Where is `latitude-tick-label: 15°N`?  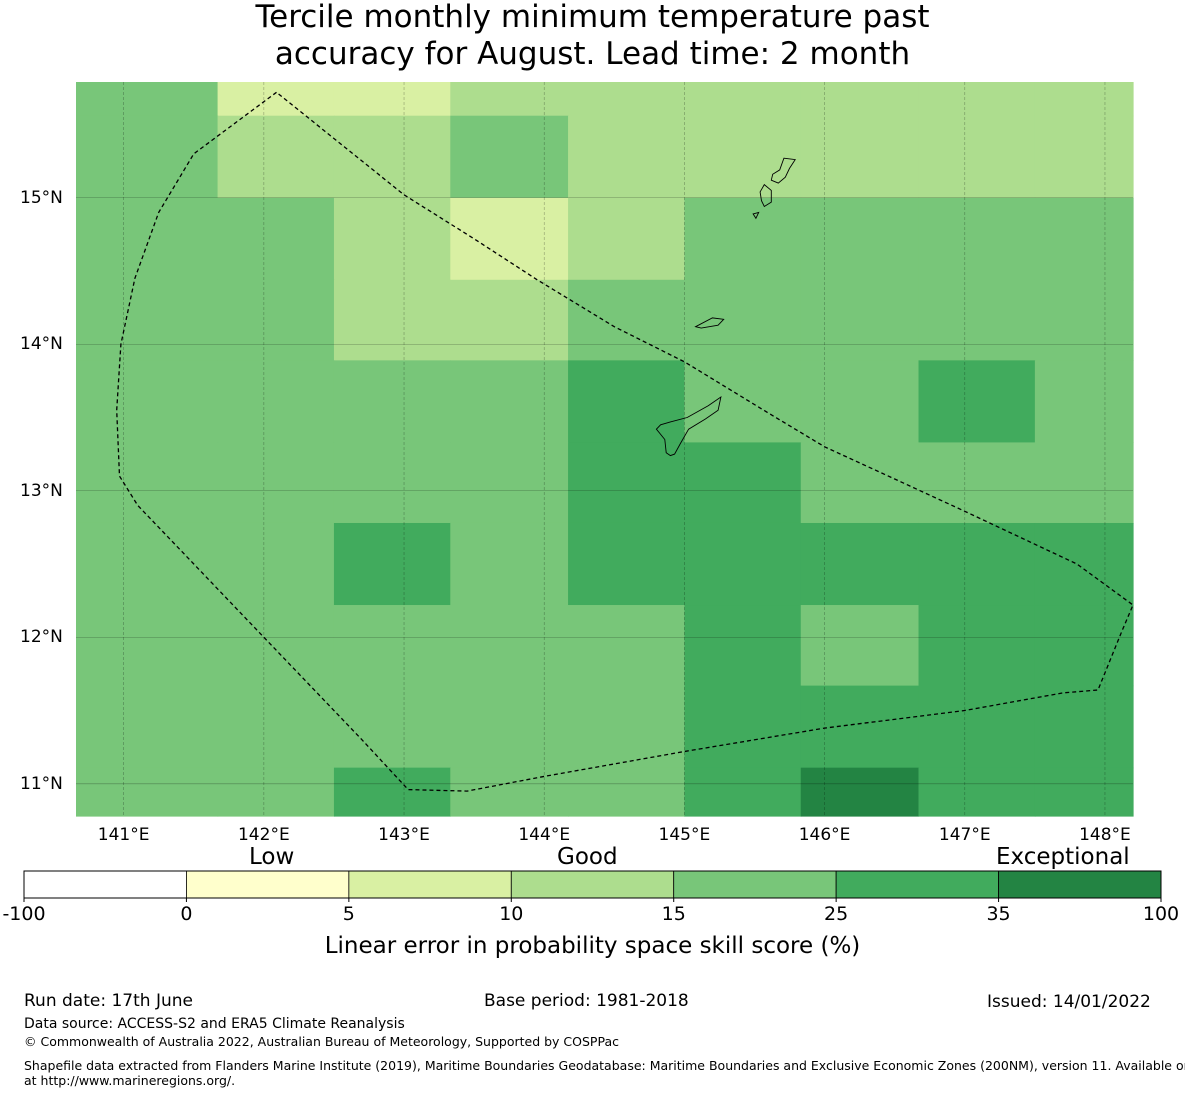
latitude-tick-label: 15°N is located at coordinates (41, 197).